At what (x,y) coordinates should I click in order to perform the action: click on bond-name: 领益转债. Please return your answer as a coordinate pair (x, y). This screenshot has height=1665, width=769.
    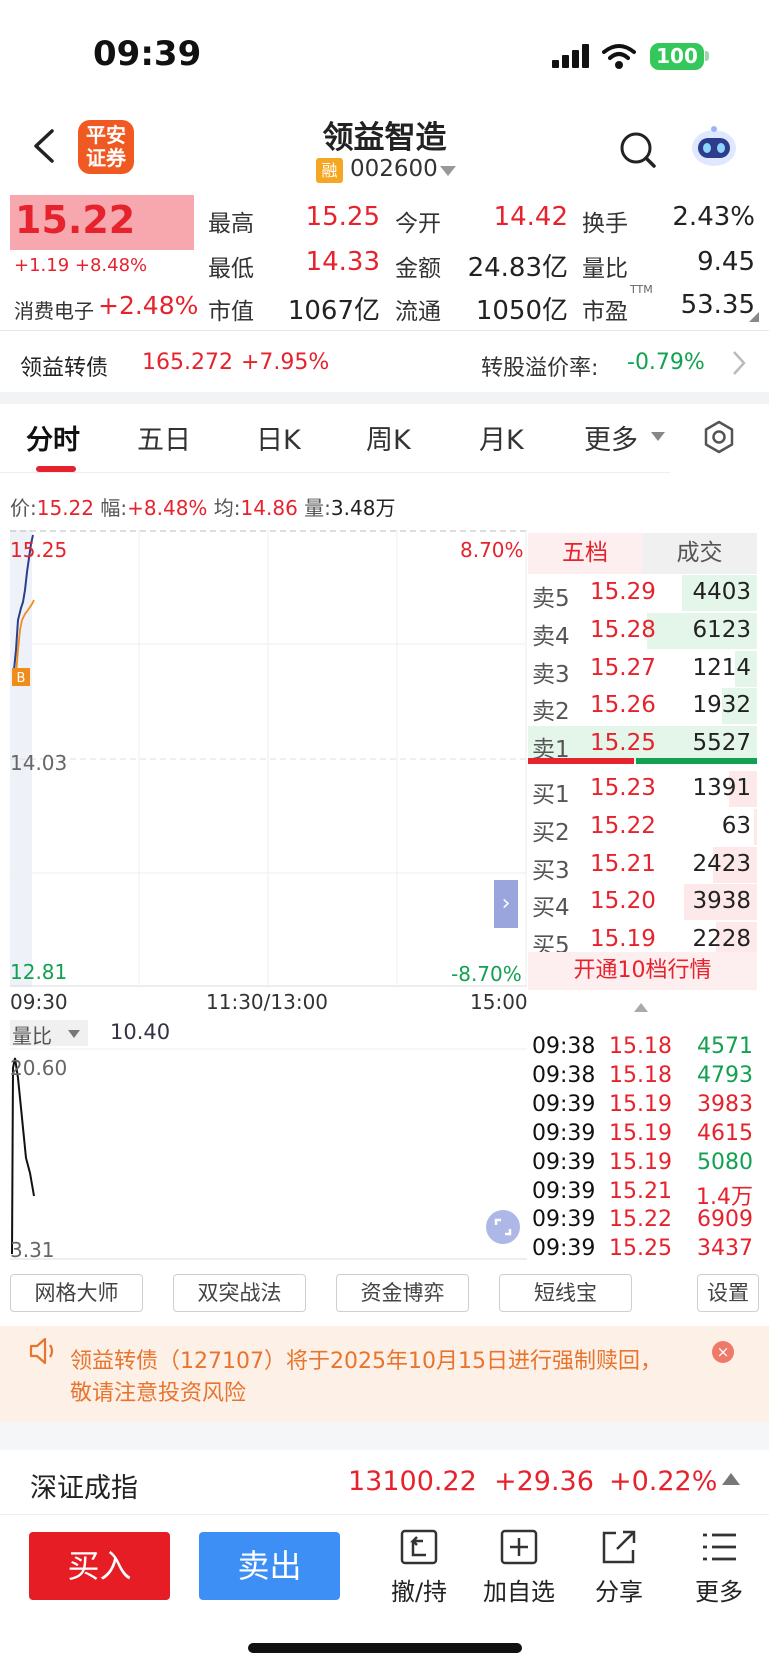
    Looking at the image, I should click on (64, 368).